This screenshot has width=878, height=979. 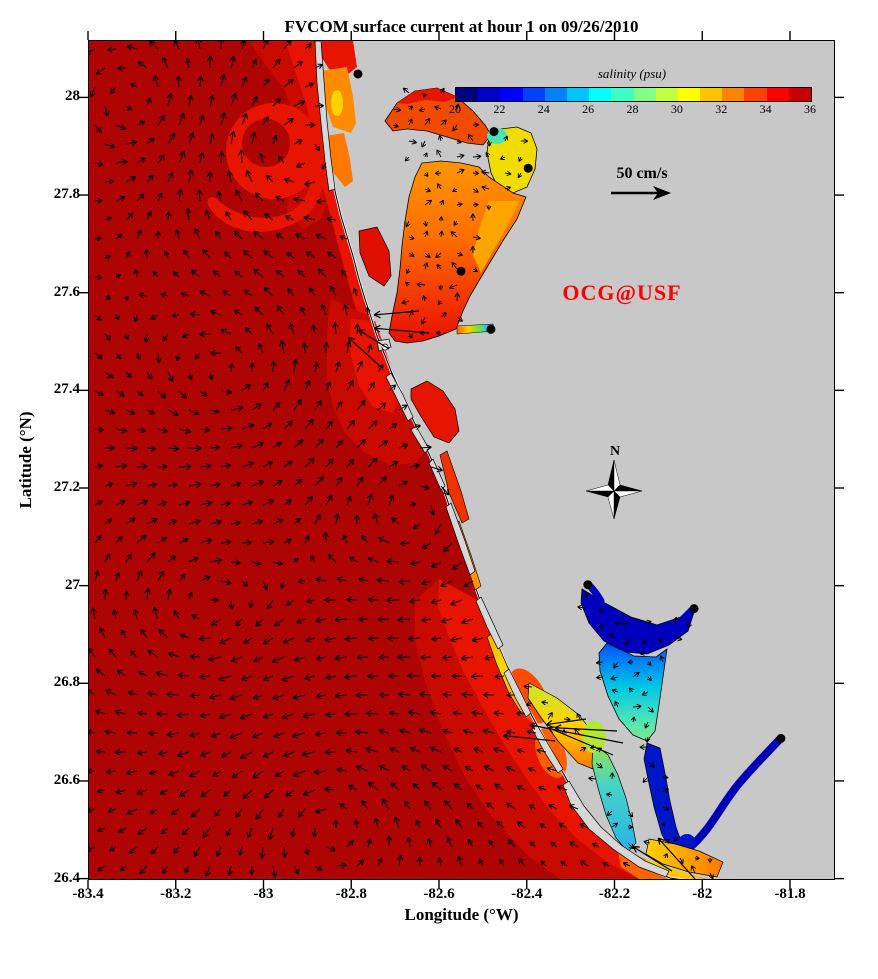 I want to click on compass-north-label: N, so click(x=615, y=451).